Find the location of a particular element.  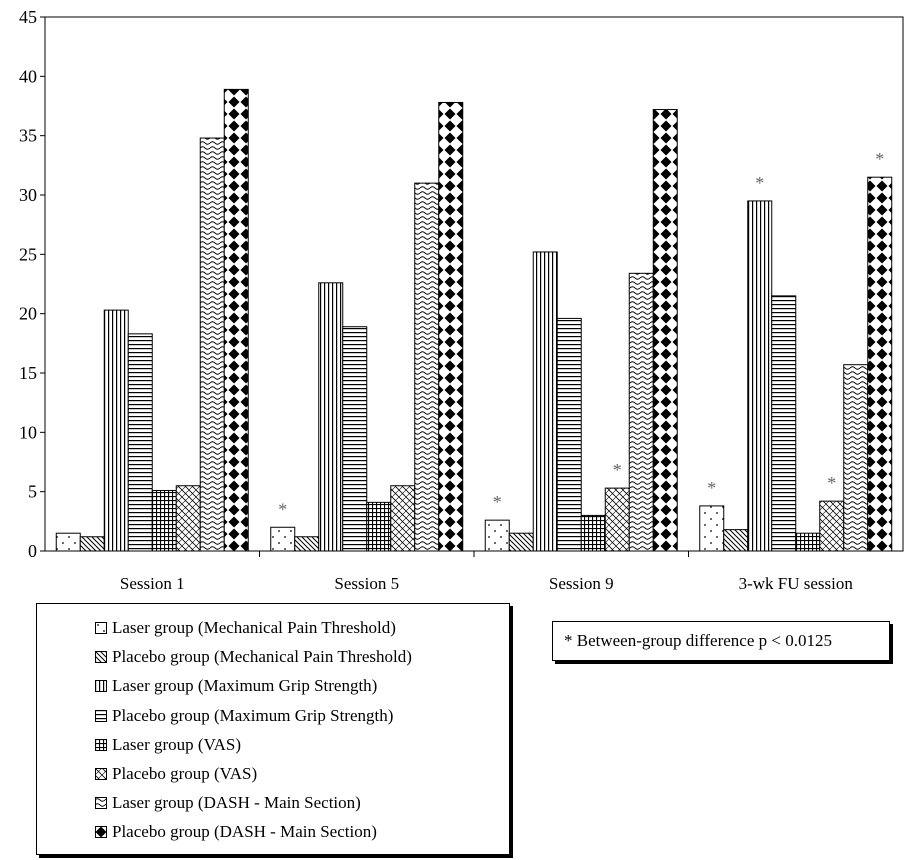

significance-note-text: * Between-group difference p < 0.0125 is located at coordinates (698, 640).